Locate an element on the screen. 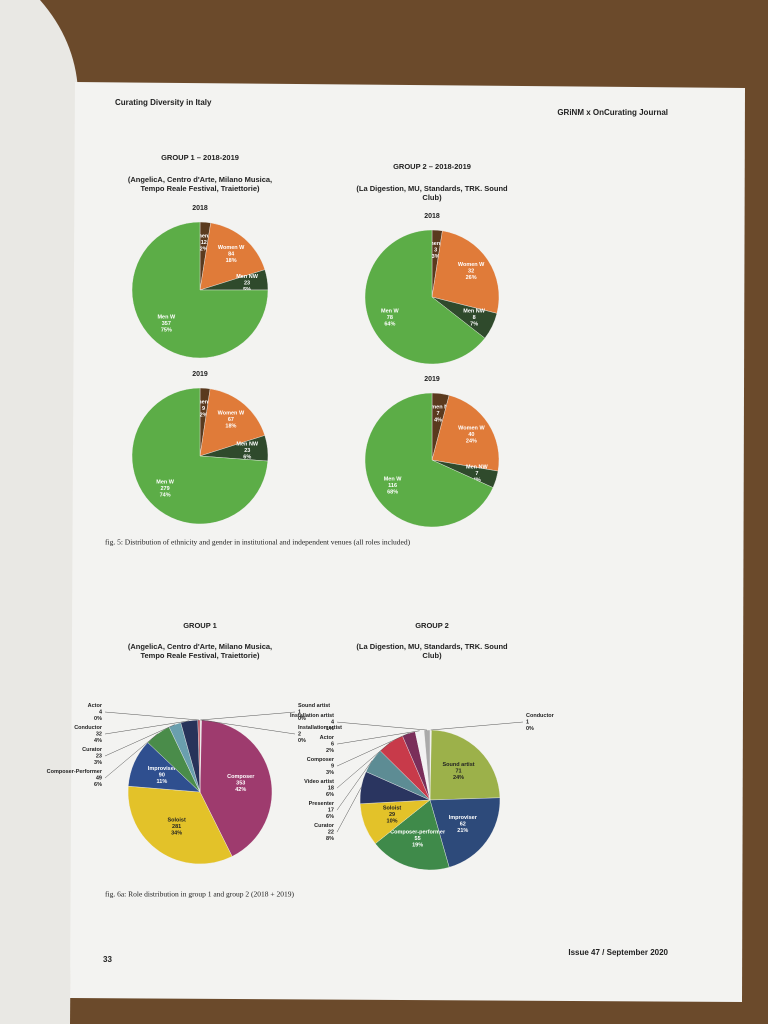 The height and width of the screenshot is (1024, 768). data-label: Actor is located at coordinates (327, 738).